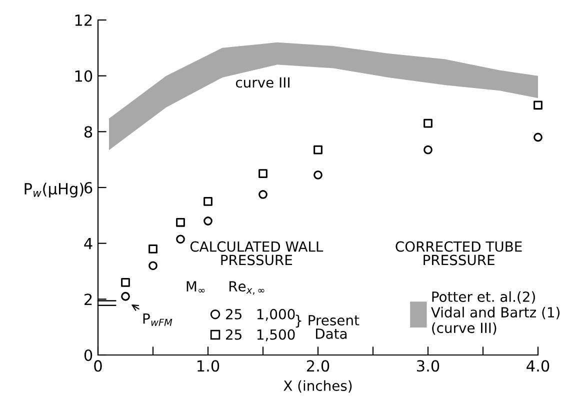 The height and width of the screenshot is (401, 579). Describe the element at coordinates (260, 314) in the screenshot. I see `legend-label: 25 1,000` at that location.